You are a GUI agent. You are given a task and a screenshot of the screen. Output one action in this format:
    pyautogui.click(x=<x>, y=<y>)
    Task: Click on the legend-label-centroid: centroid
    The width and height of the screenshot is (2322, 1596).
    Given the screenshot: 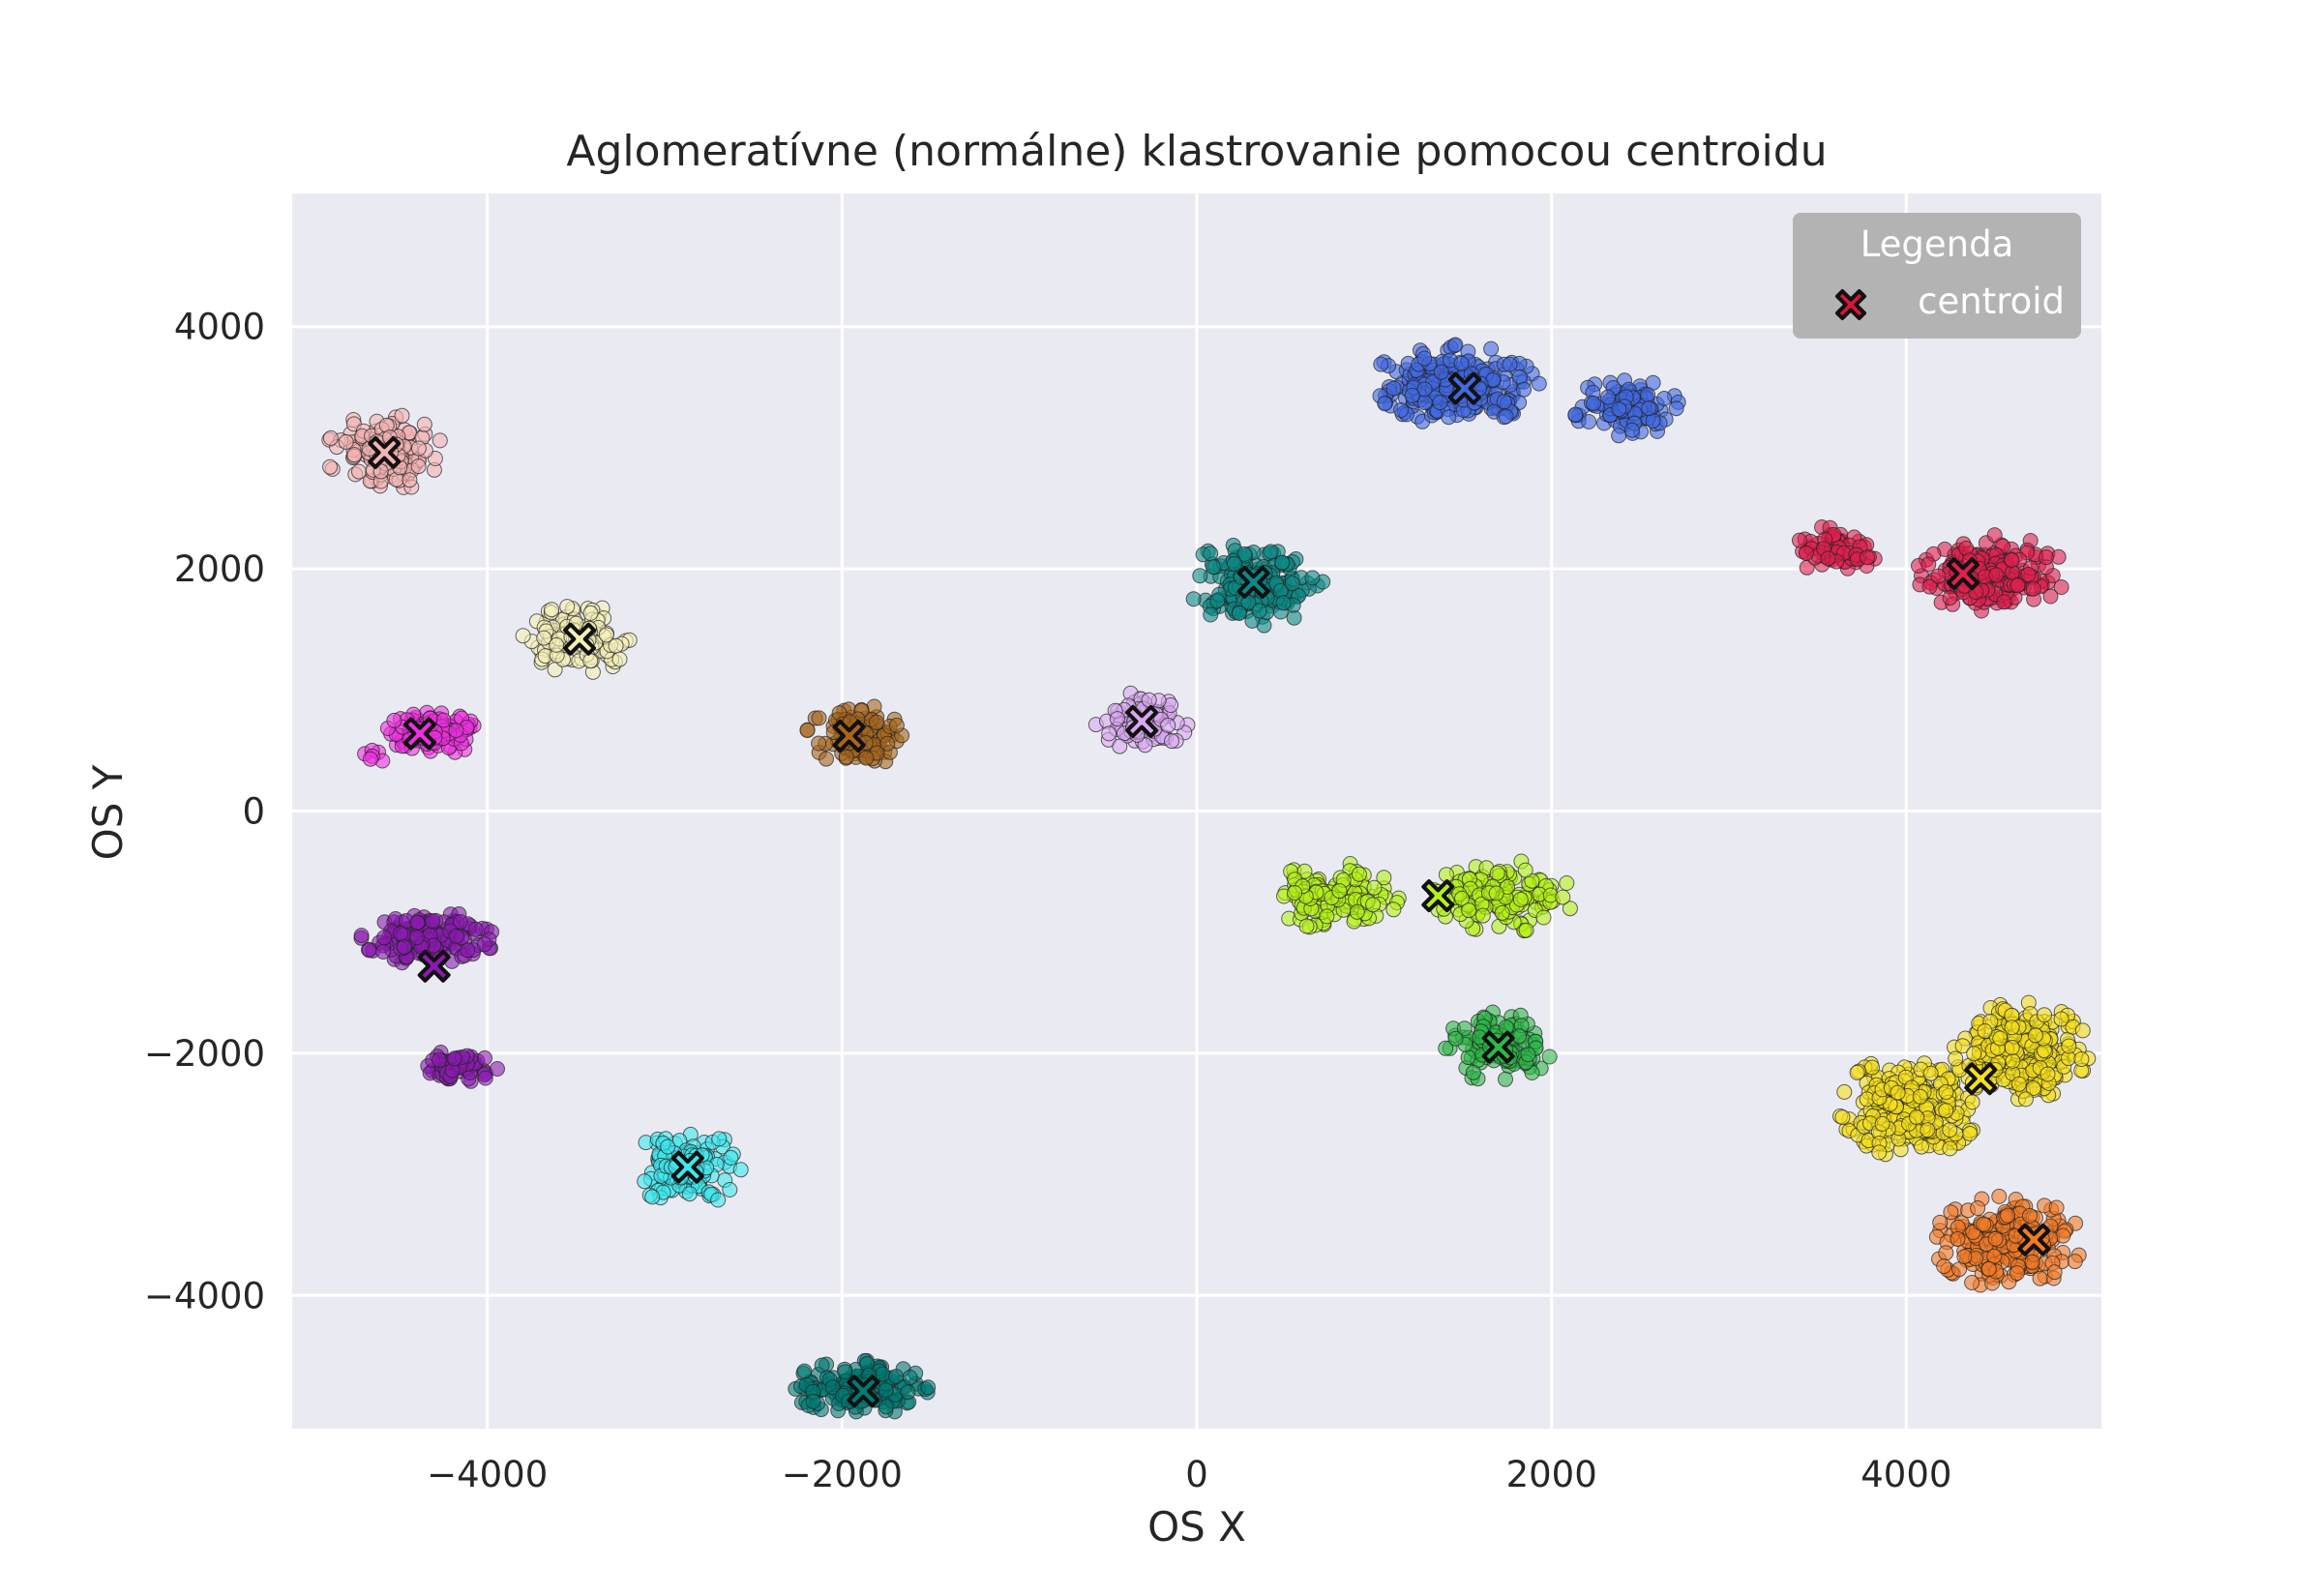 What is the action you would take?
    pyautogui.click(x=1991, y=301)
    